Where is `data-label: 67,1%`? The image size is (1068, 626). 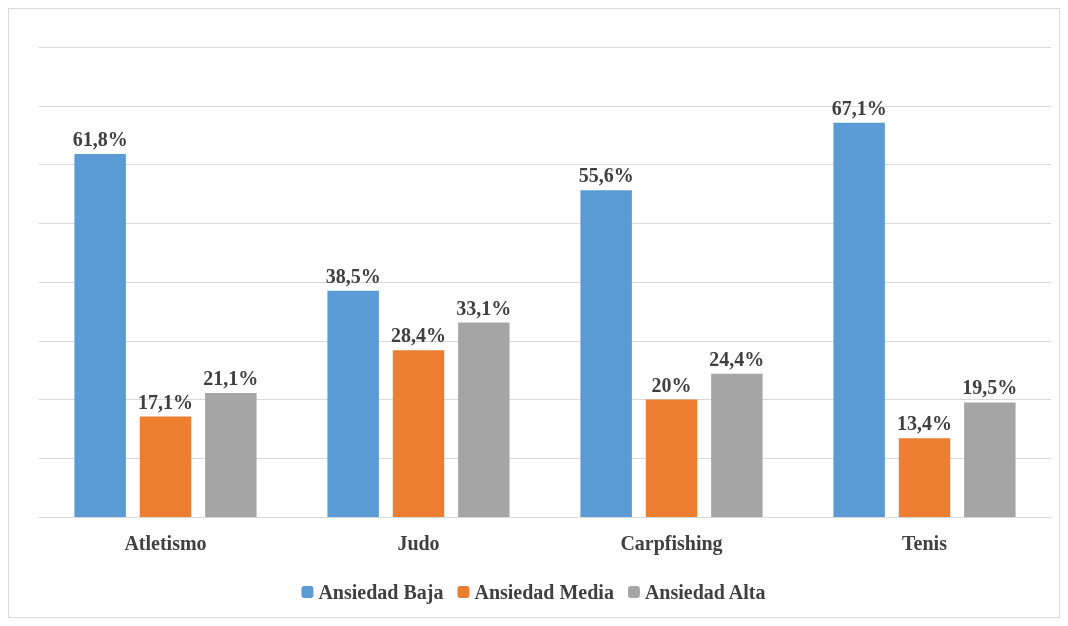
data-label: 67,1% is located at coordinates (859, 107).